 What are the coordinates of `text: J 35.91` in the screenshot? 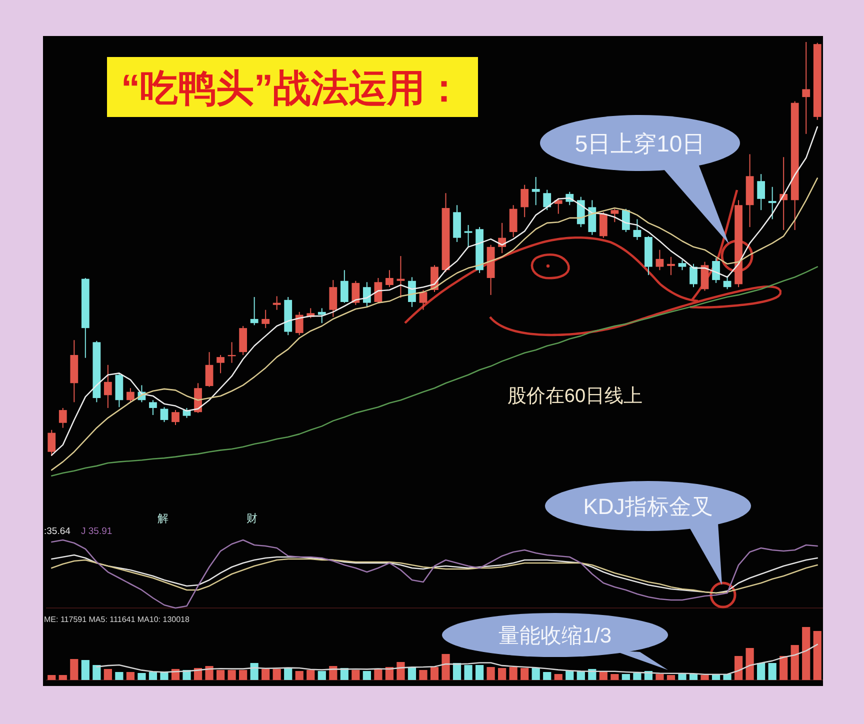 It's located at (96, 531).